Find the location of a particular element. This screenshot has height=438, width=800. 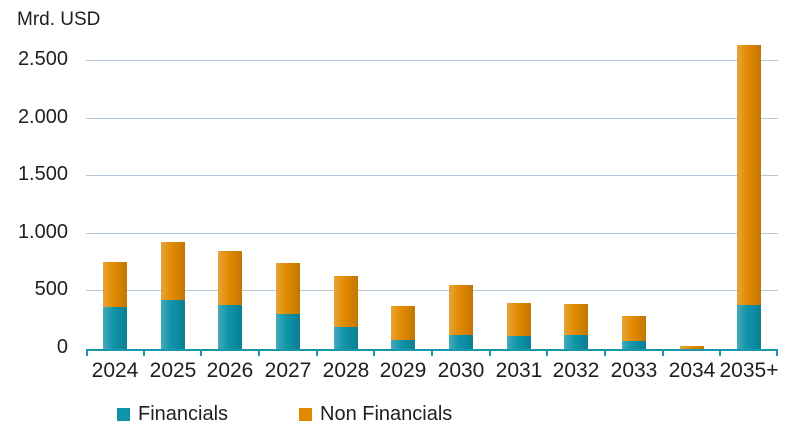

legend-item-financials: Financials is located at coordinates (172, 414).